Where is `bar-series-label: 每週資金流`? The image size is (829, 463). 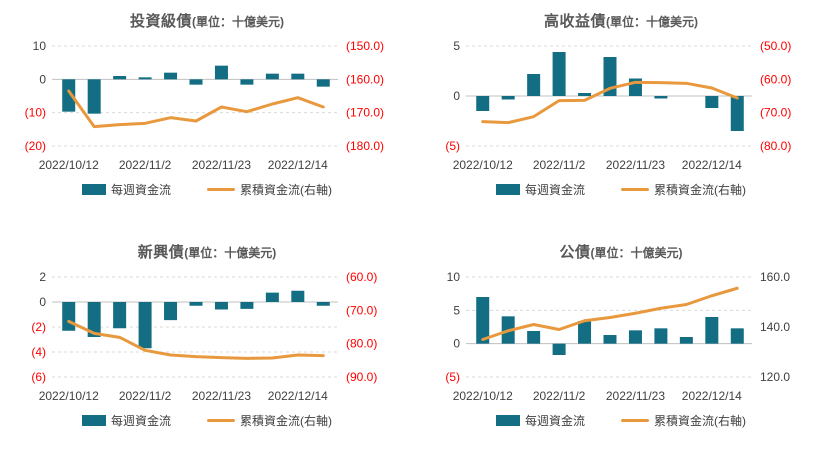 bar-series-label: 每週資金流 is located at coordinates (140, 190).